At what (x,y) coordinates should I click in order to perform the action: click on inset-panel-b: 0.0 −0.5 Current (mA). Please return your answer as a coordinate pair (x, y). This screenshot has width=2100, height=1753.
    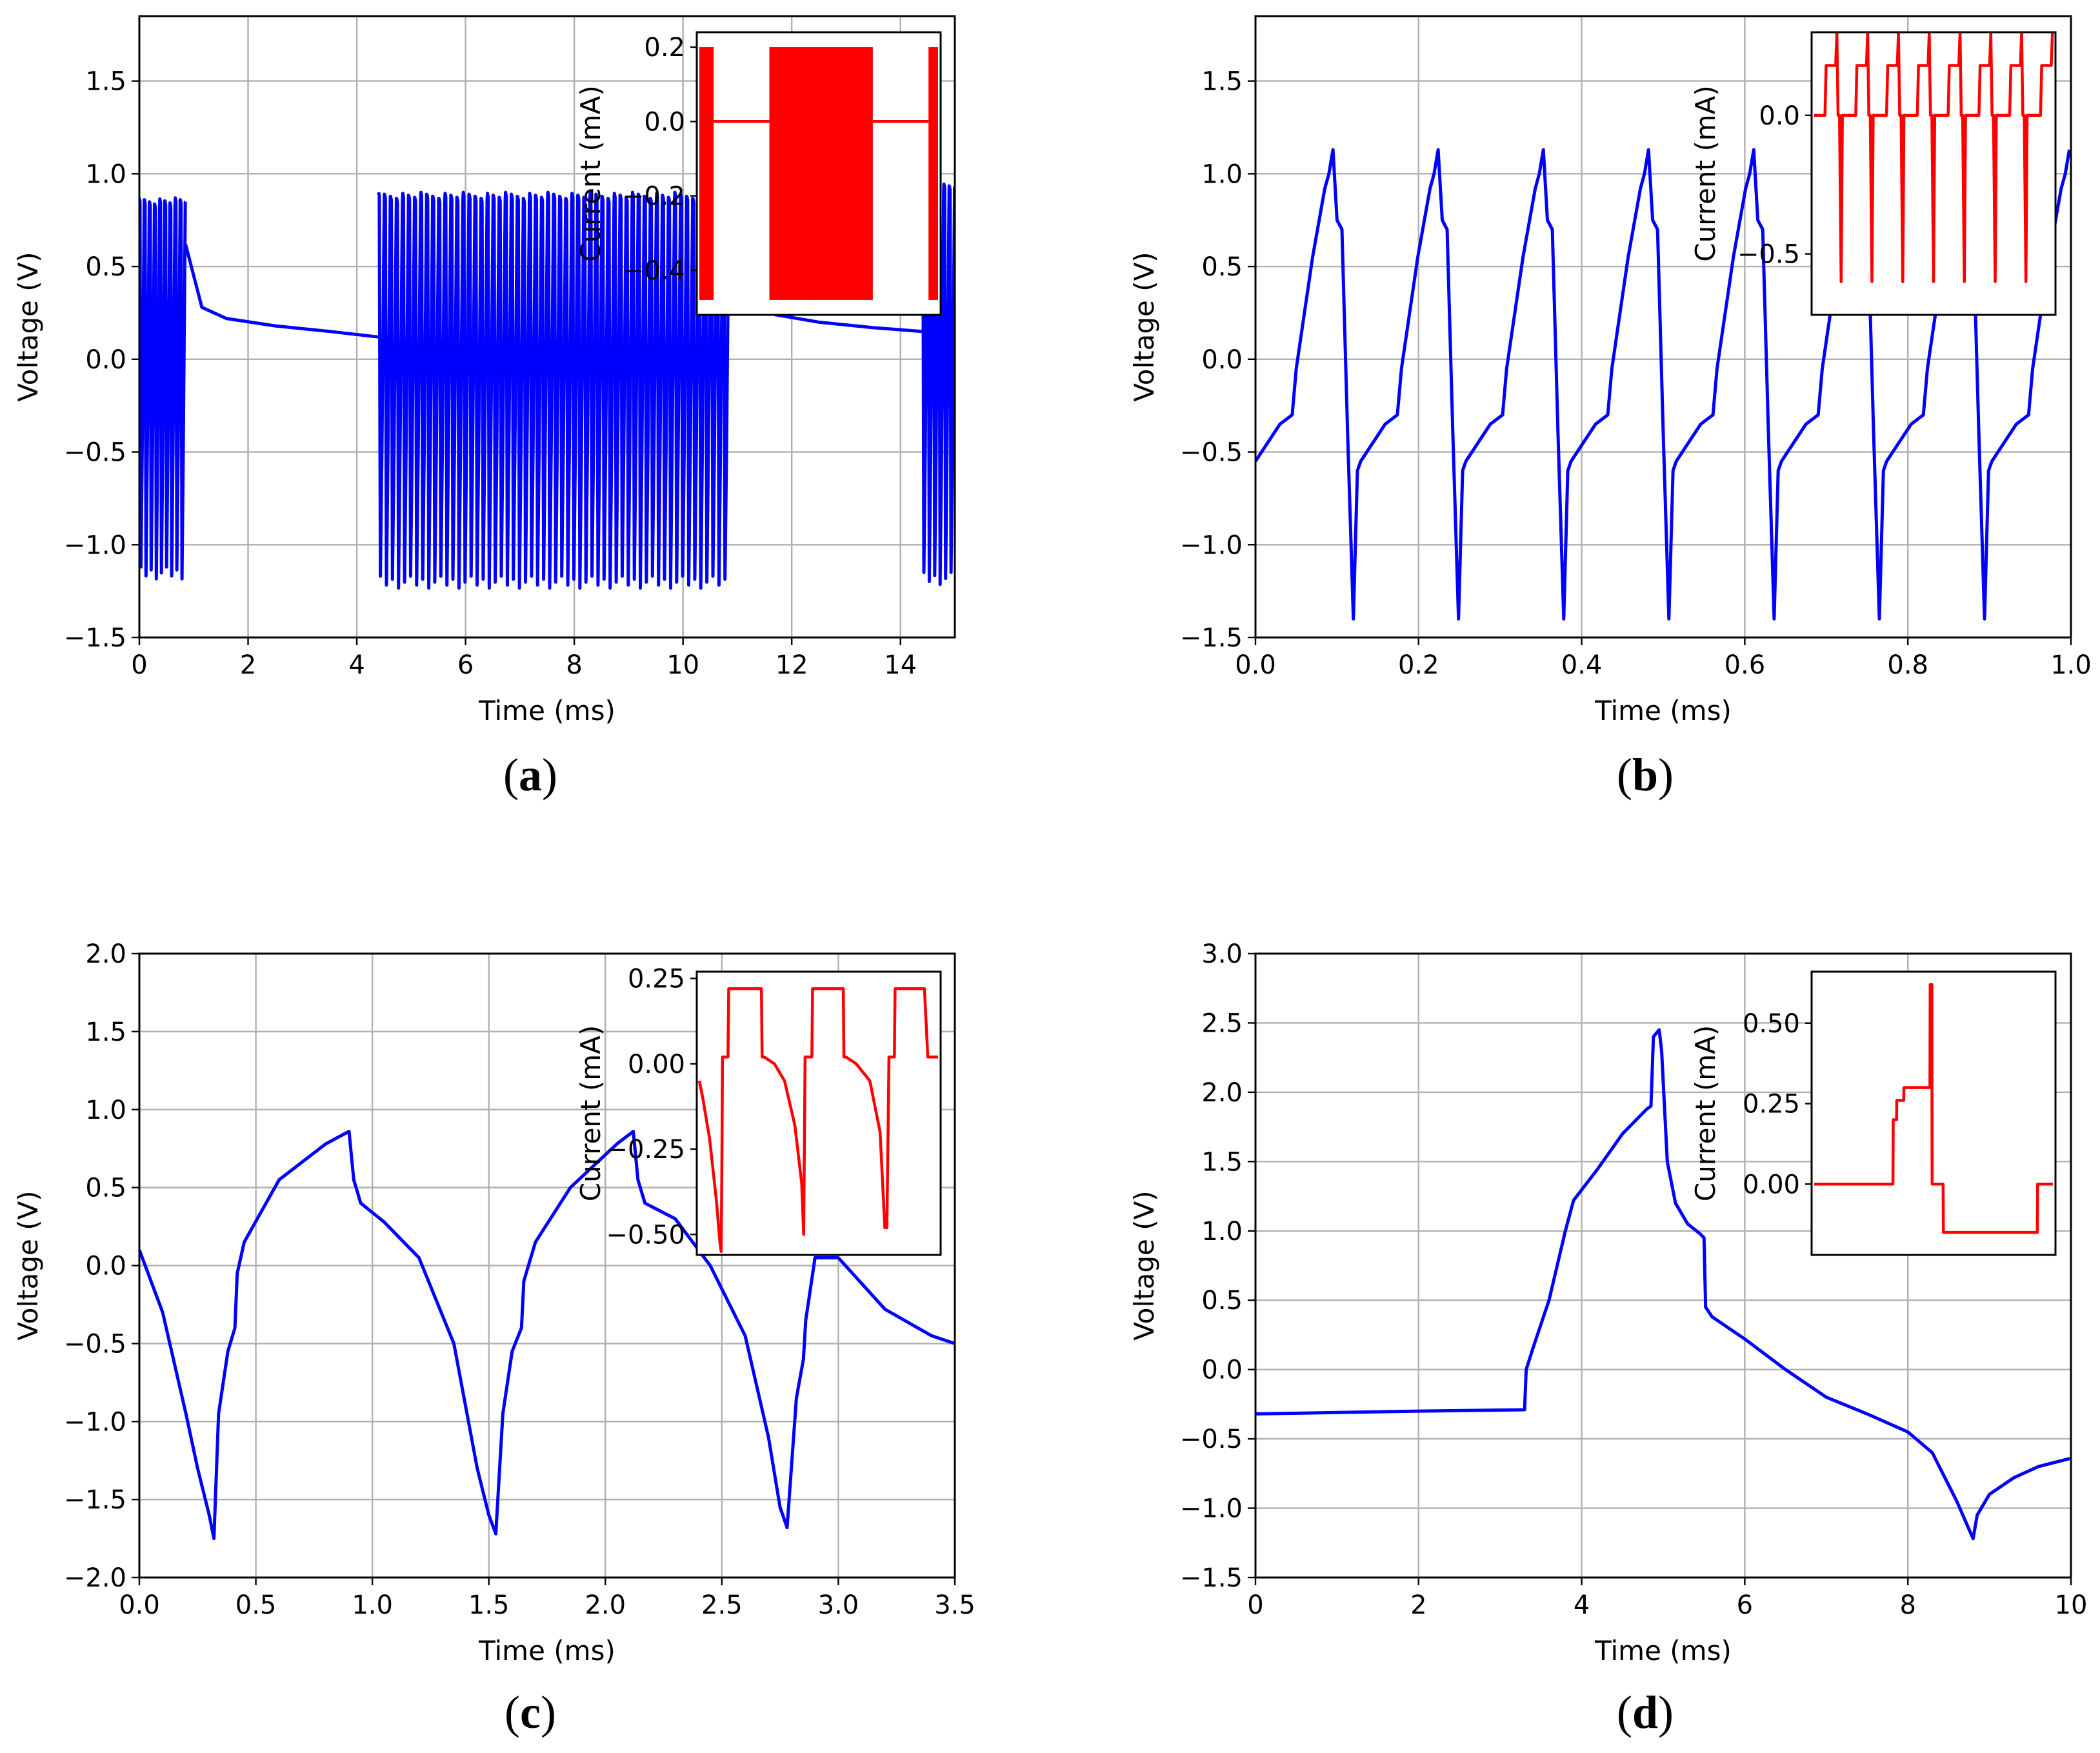
    Looking at the image, I should click on (1873, 173).